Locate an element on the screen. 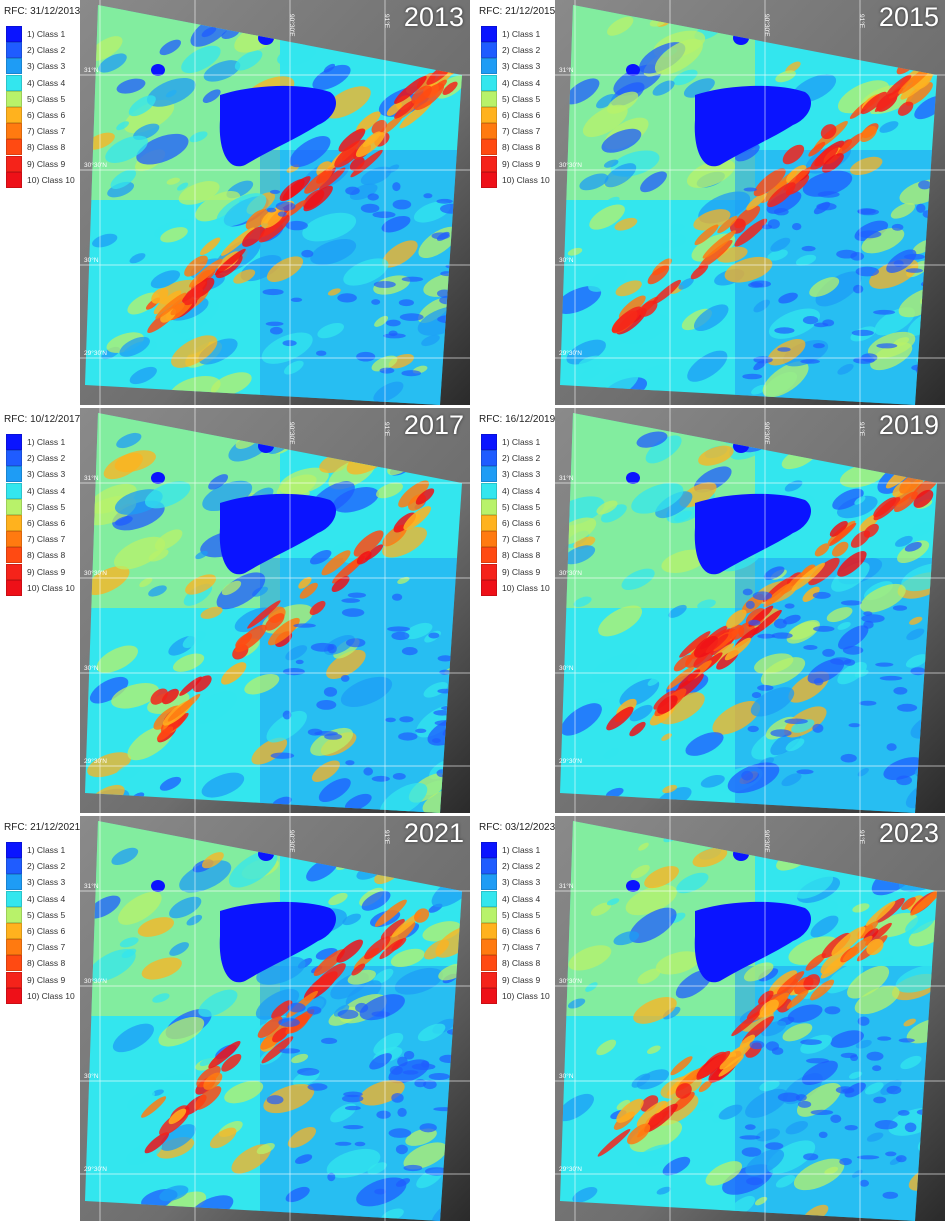 The image size is (945, 1221). rfc-date: RFC: 10/12/2017 is located at coordinates (42, 419).